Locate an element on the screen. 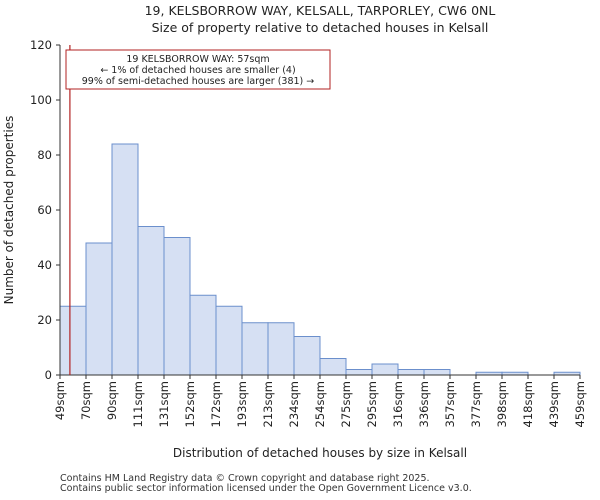 The image size is (600, 500). x-tick-label-49sqm: 49sqm is located at coordinates (60, 400).